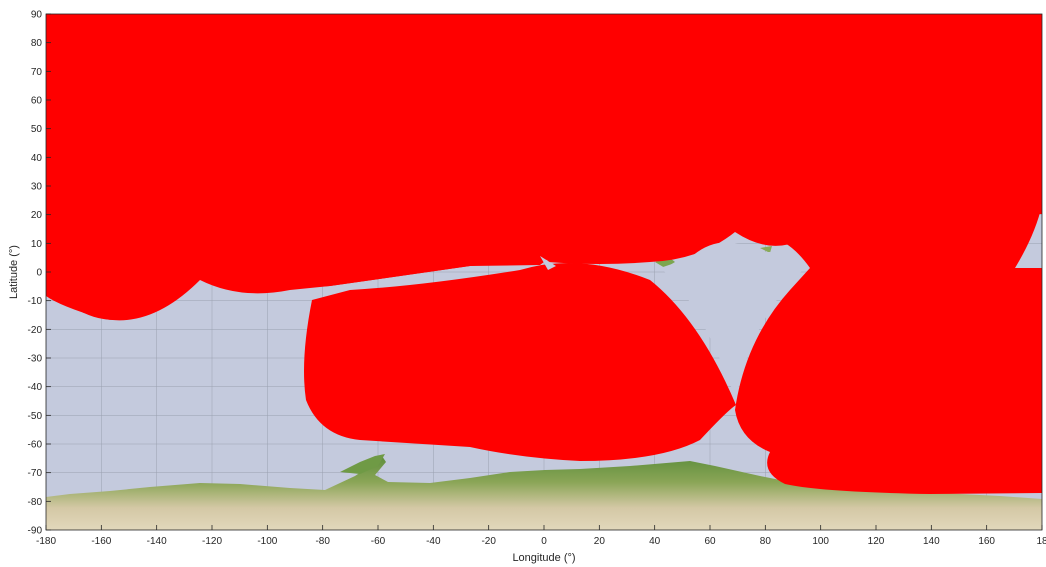 This screenshot has height=567, width=1046. I want to click on y-tick-label: -50, so click(35, 416).